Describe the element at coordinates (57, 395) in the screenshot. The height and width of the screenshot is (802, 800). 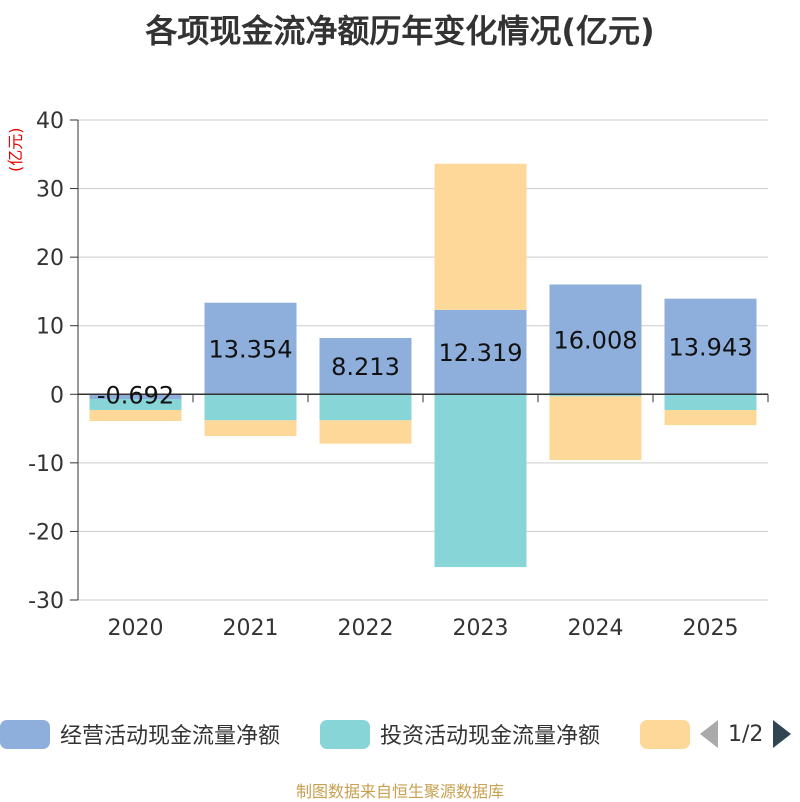
I see `y-tick-label: 0` at that location.